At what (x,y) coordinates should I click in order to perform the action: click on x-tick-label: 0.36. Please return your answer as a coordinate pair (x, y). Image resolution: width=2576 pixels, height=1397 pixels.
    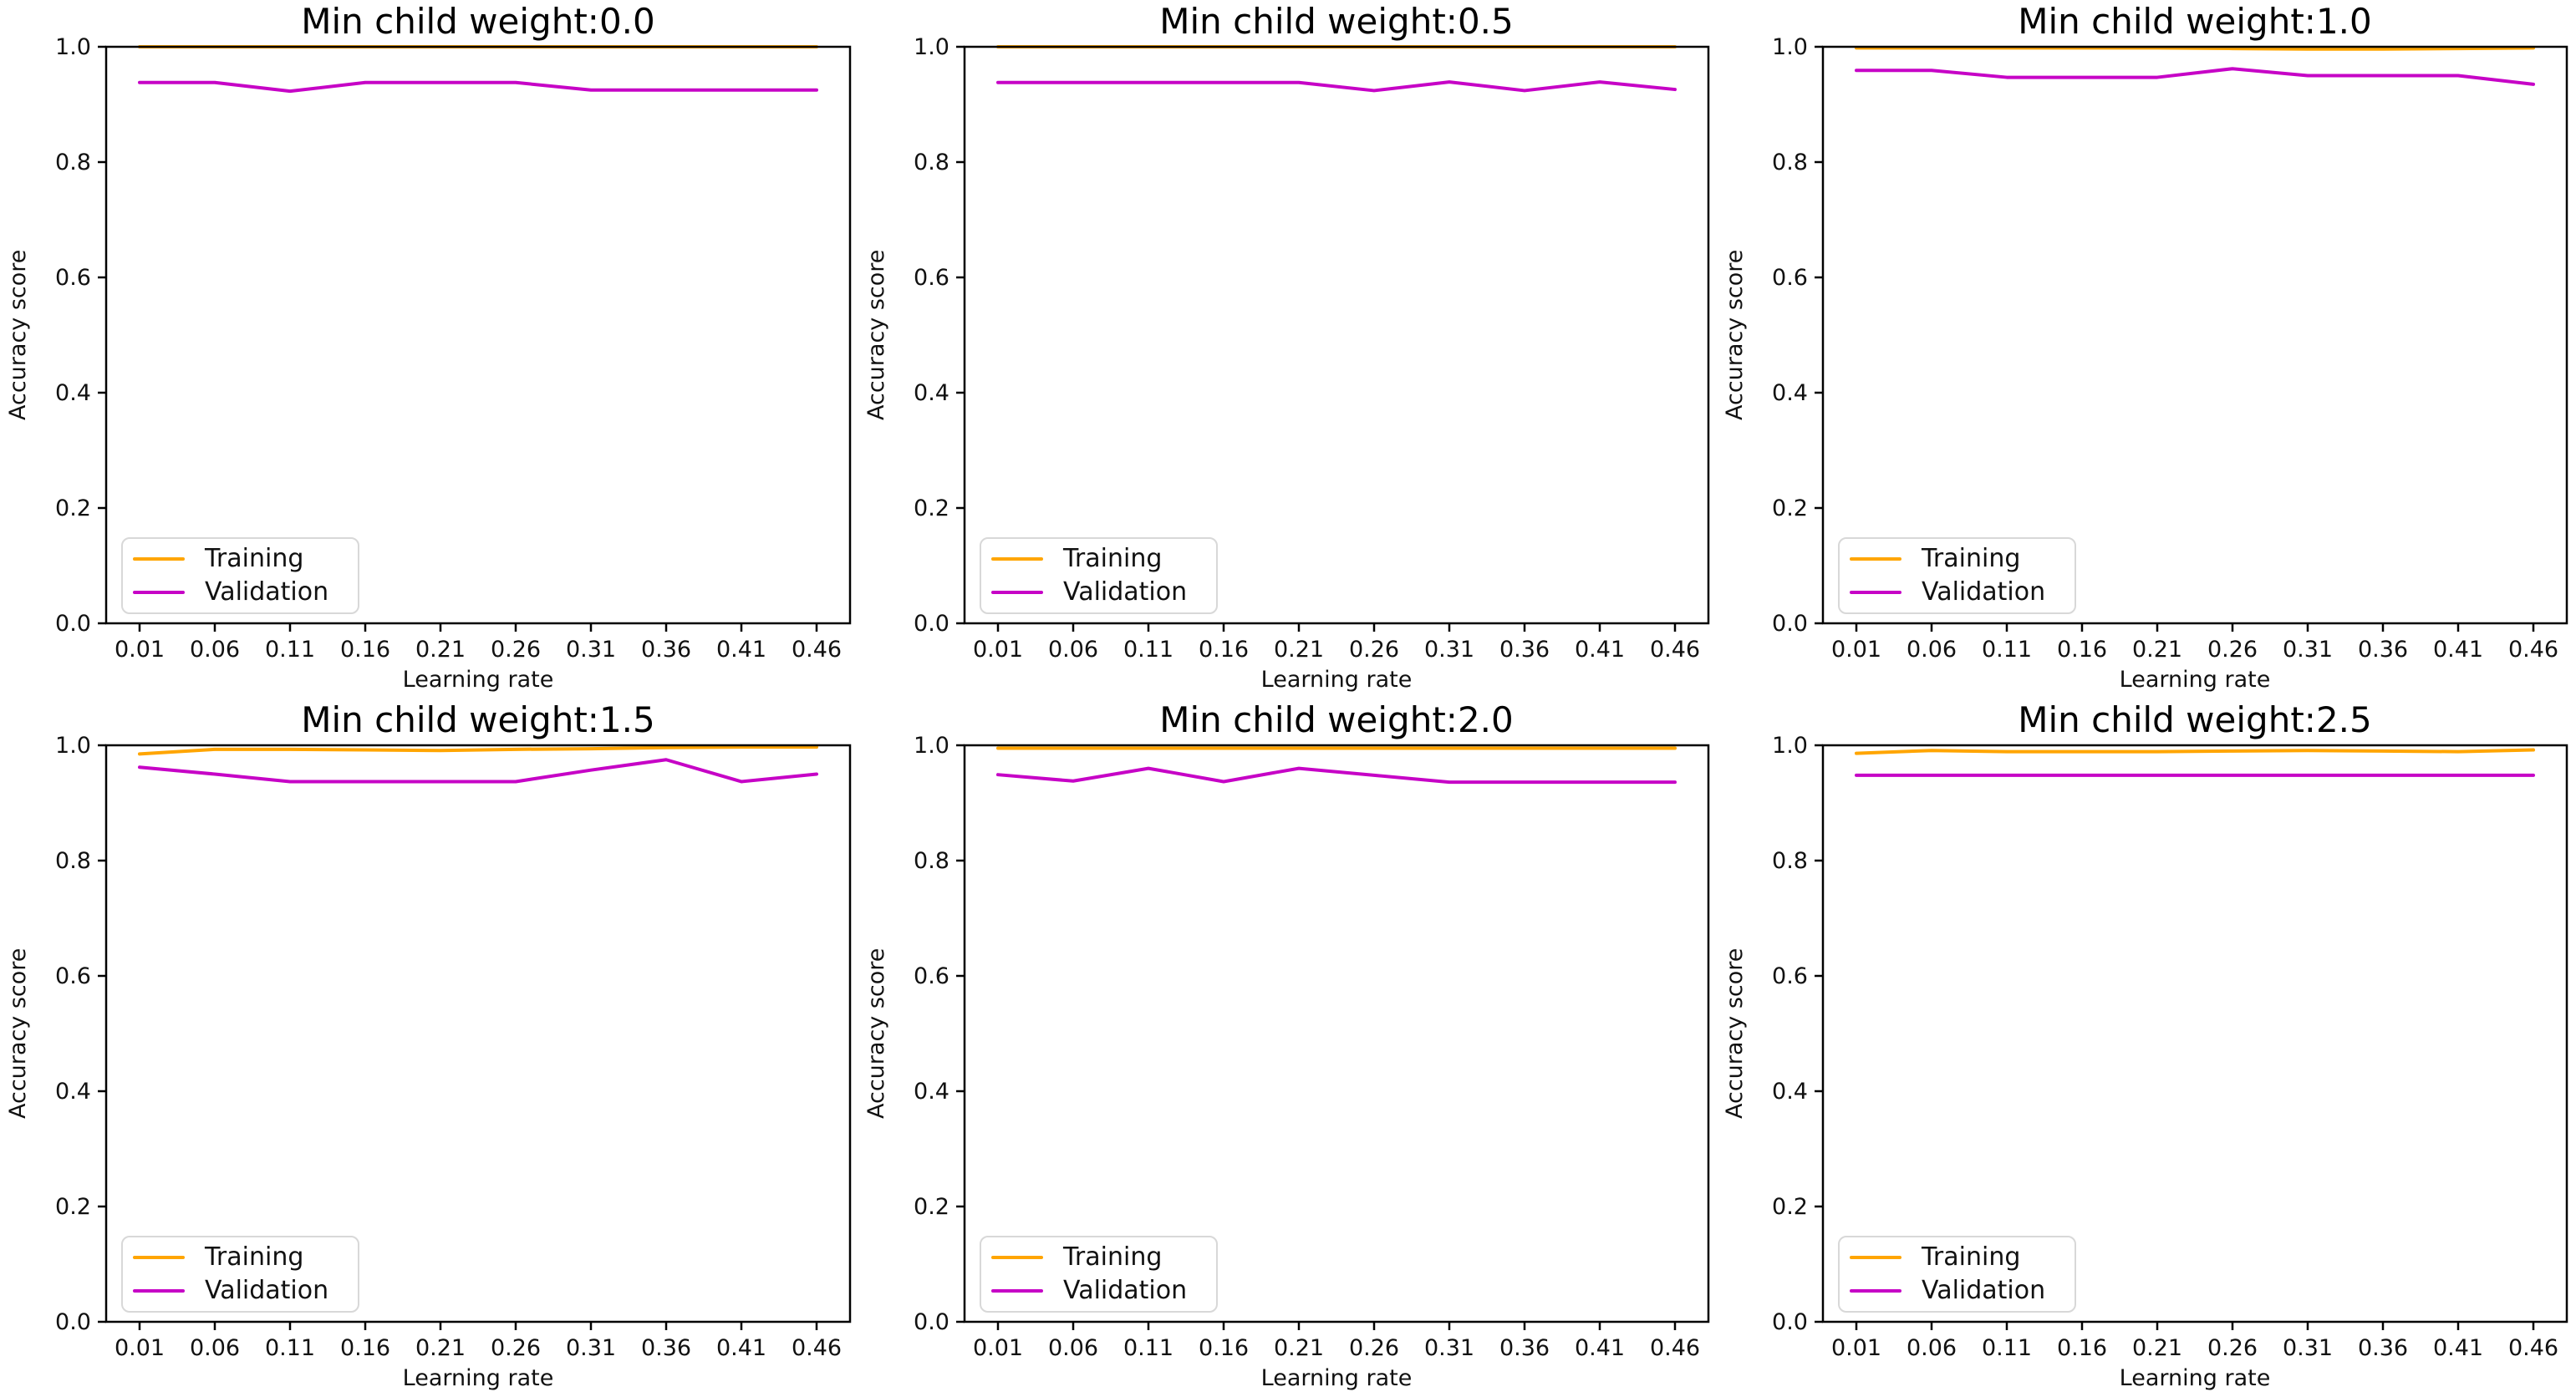
    Looking at the image, I should click on (1524, 1348).